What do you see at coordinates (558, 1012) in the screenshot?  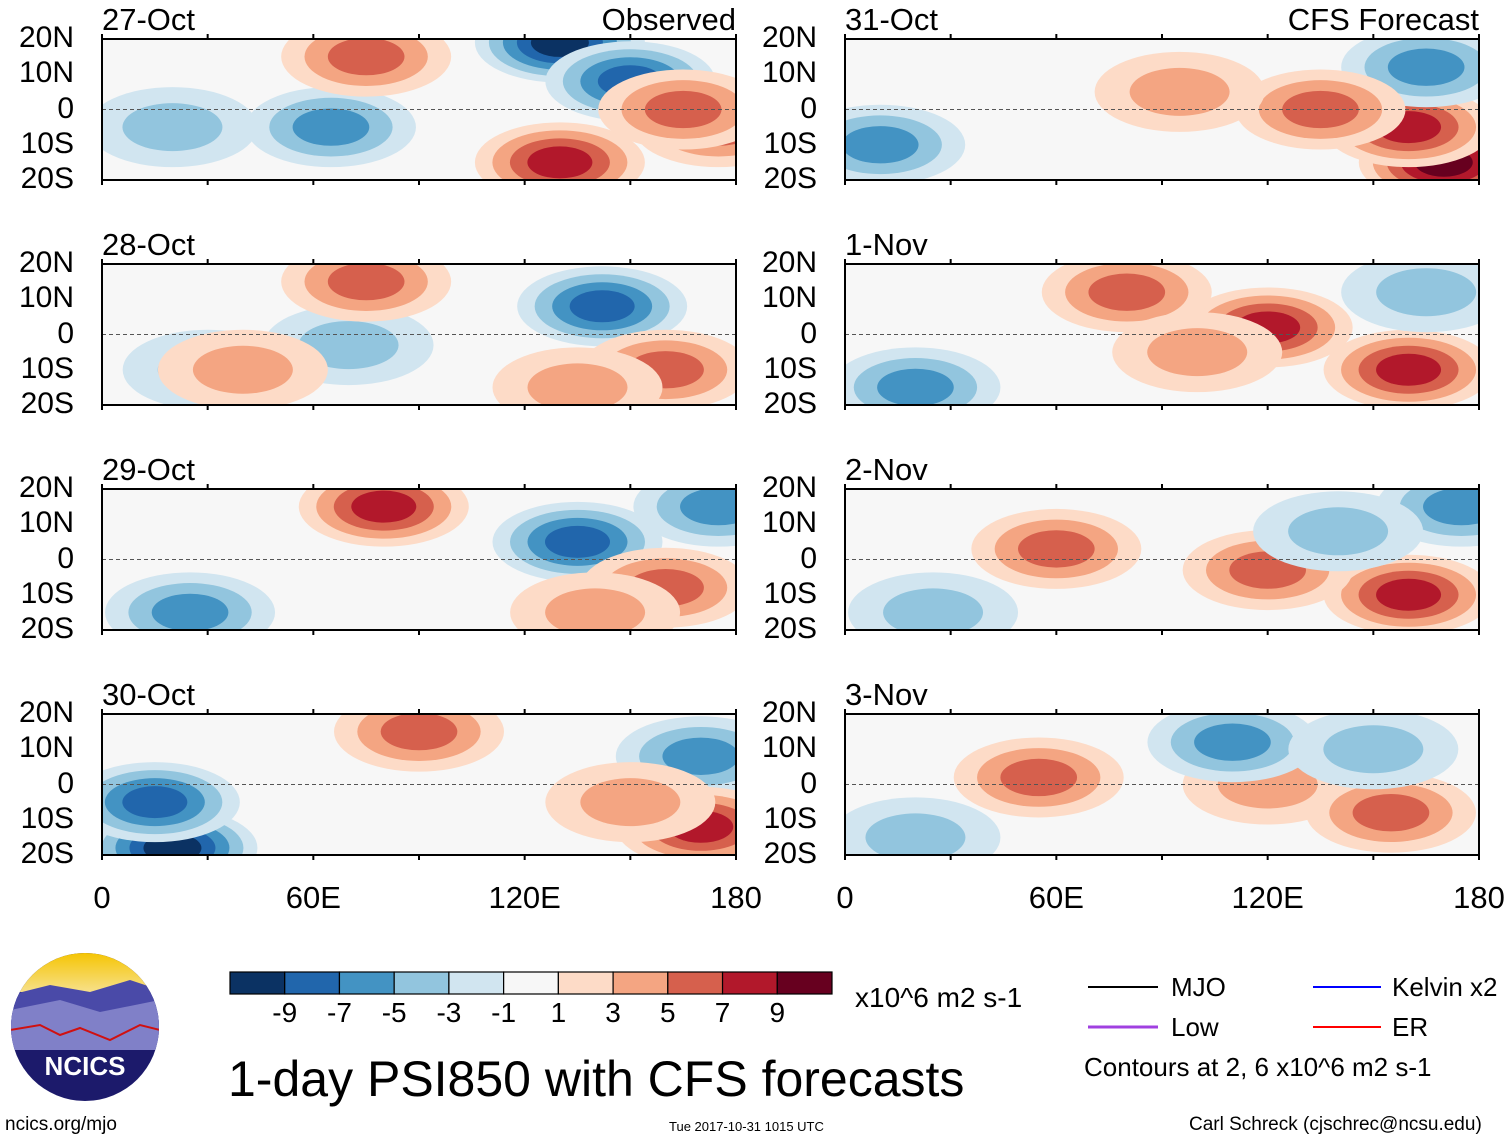 I see `colorbar-label: 1` at bounding box center [558, 1012].